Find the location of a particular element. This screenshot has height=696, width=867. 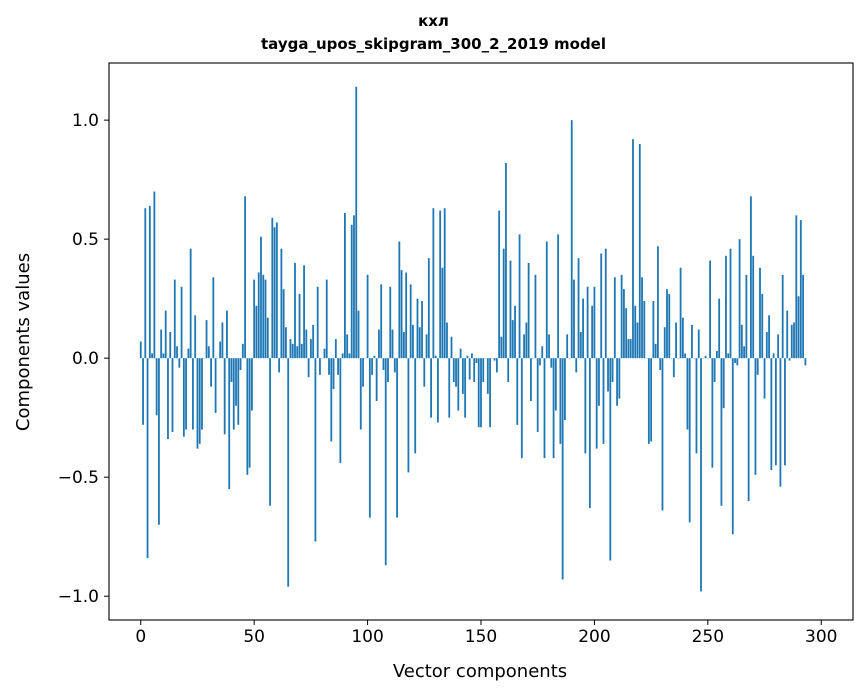

x-tick-label: 250 is located at coordinates (708, 637).